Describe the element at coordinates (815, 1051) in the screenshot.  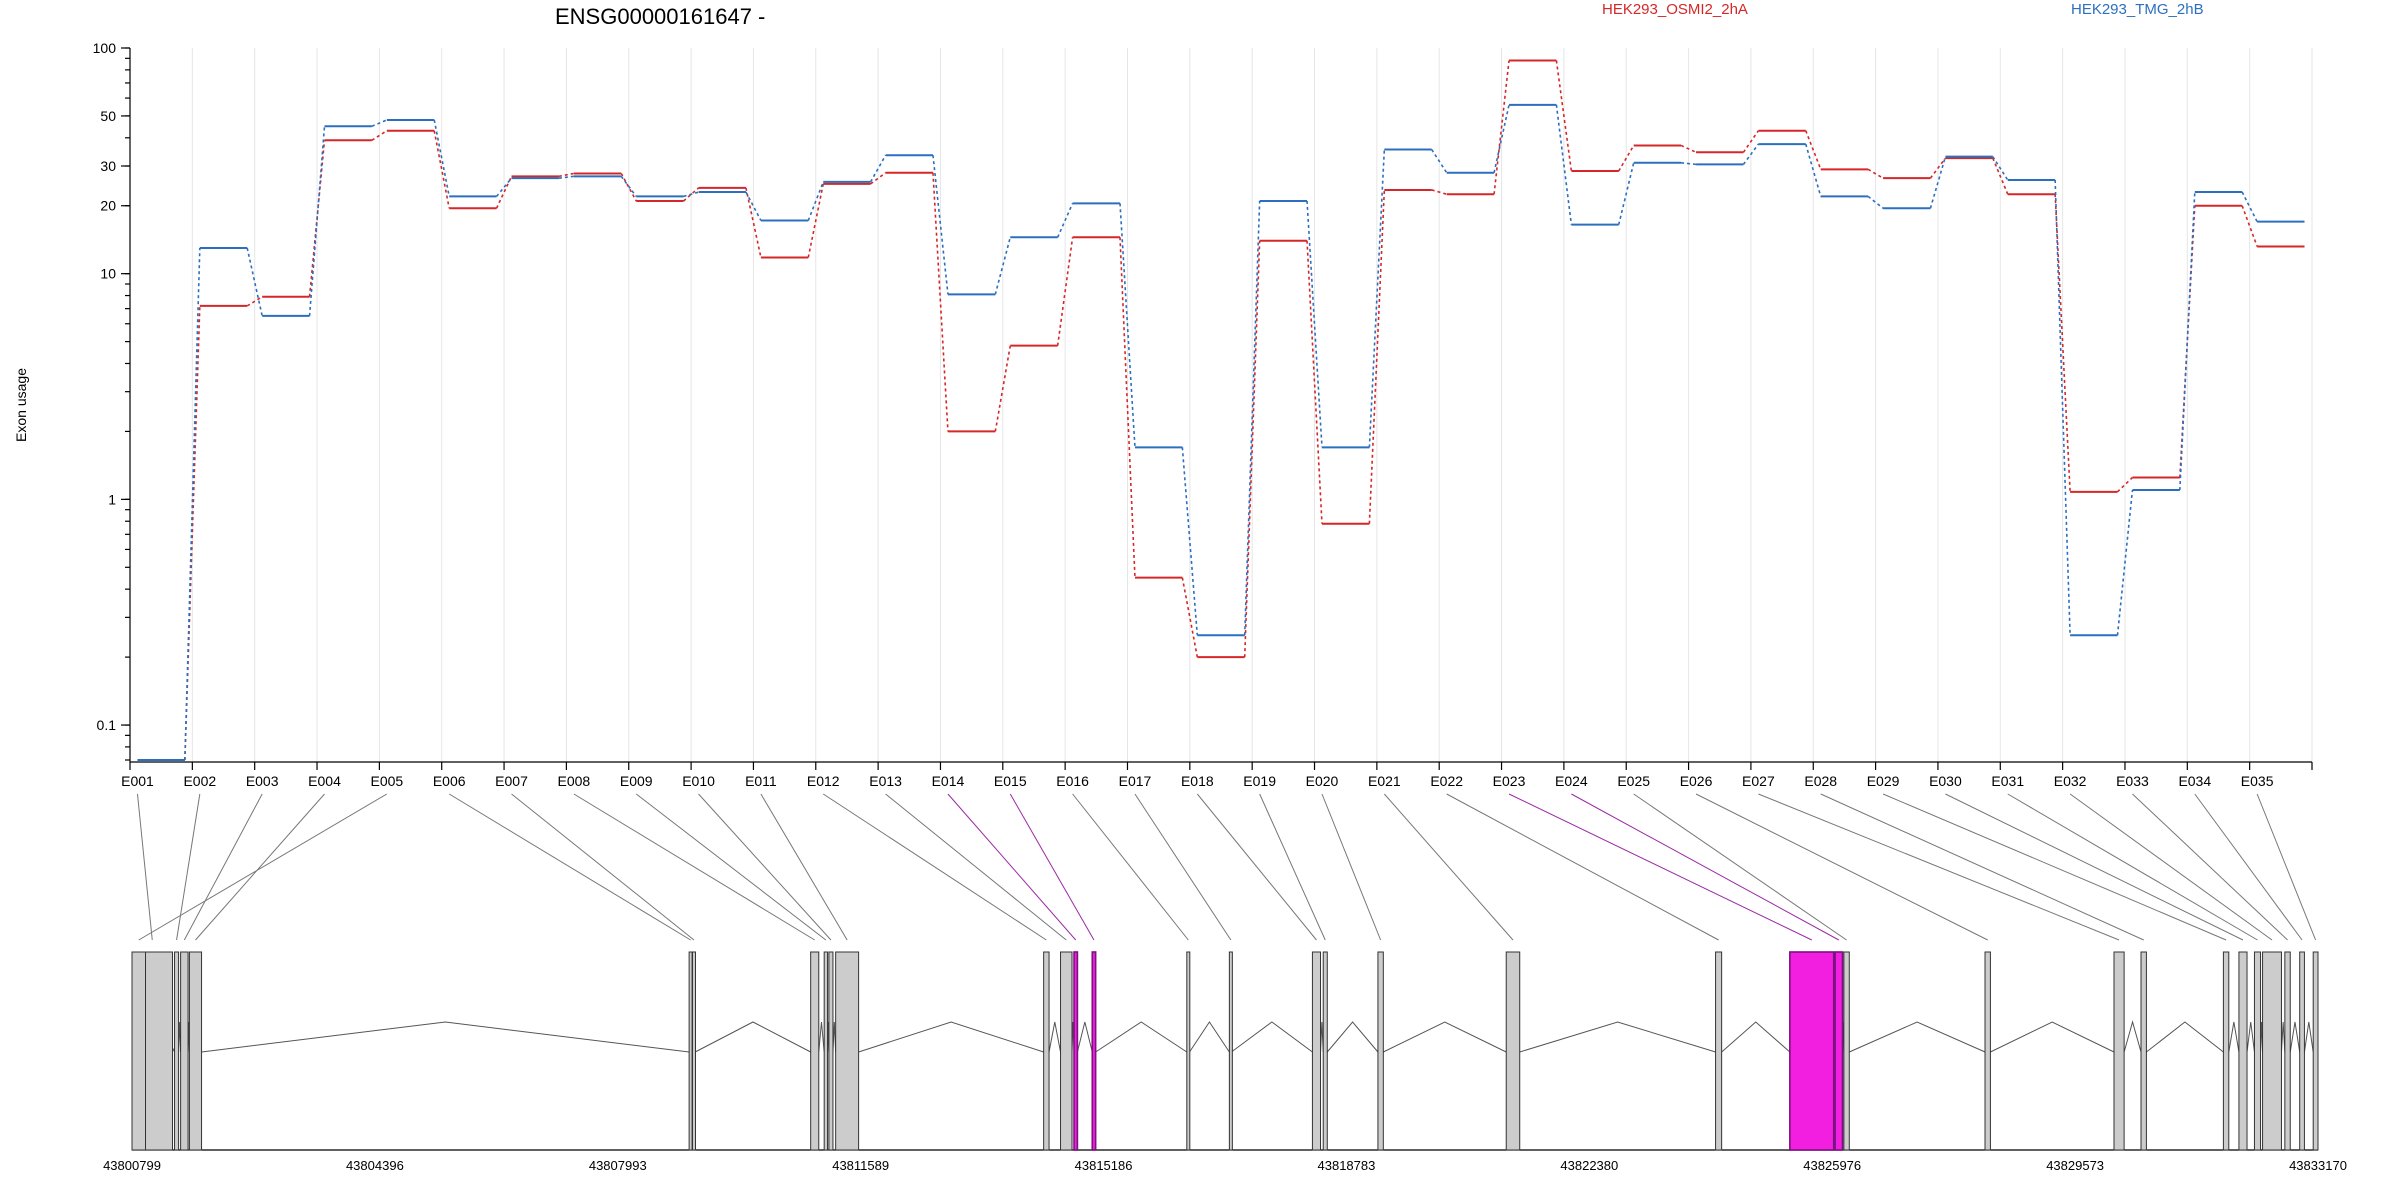
I see `exon-box-e008` at that location.